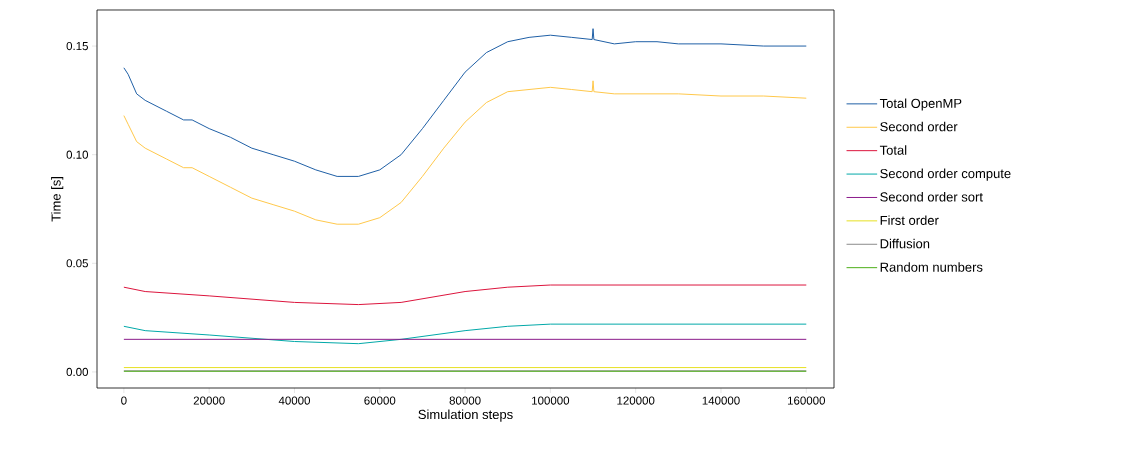 This screenshot has height=459, width=1123. Describe the element at coordinates (909, 220) in the screenshot. I see `legend-label: First order` at that location.